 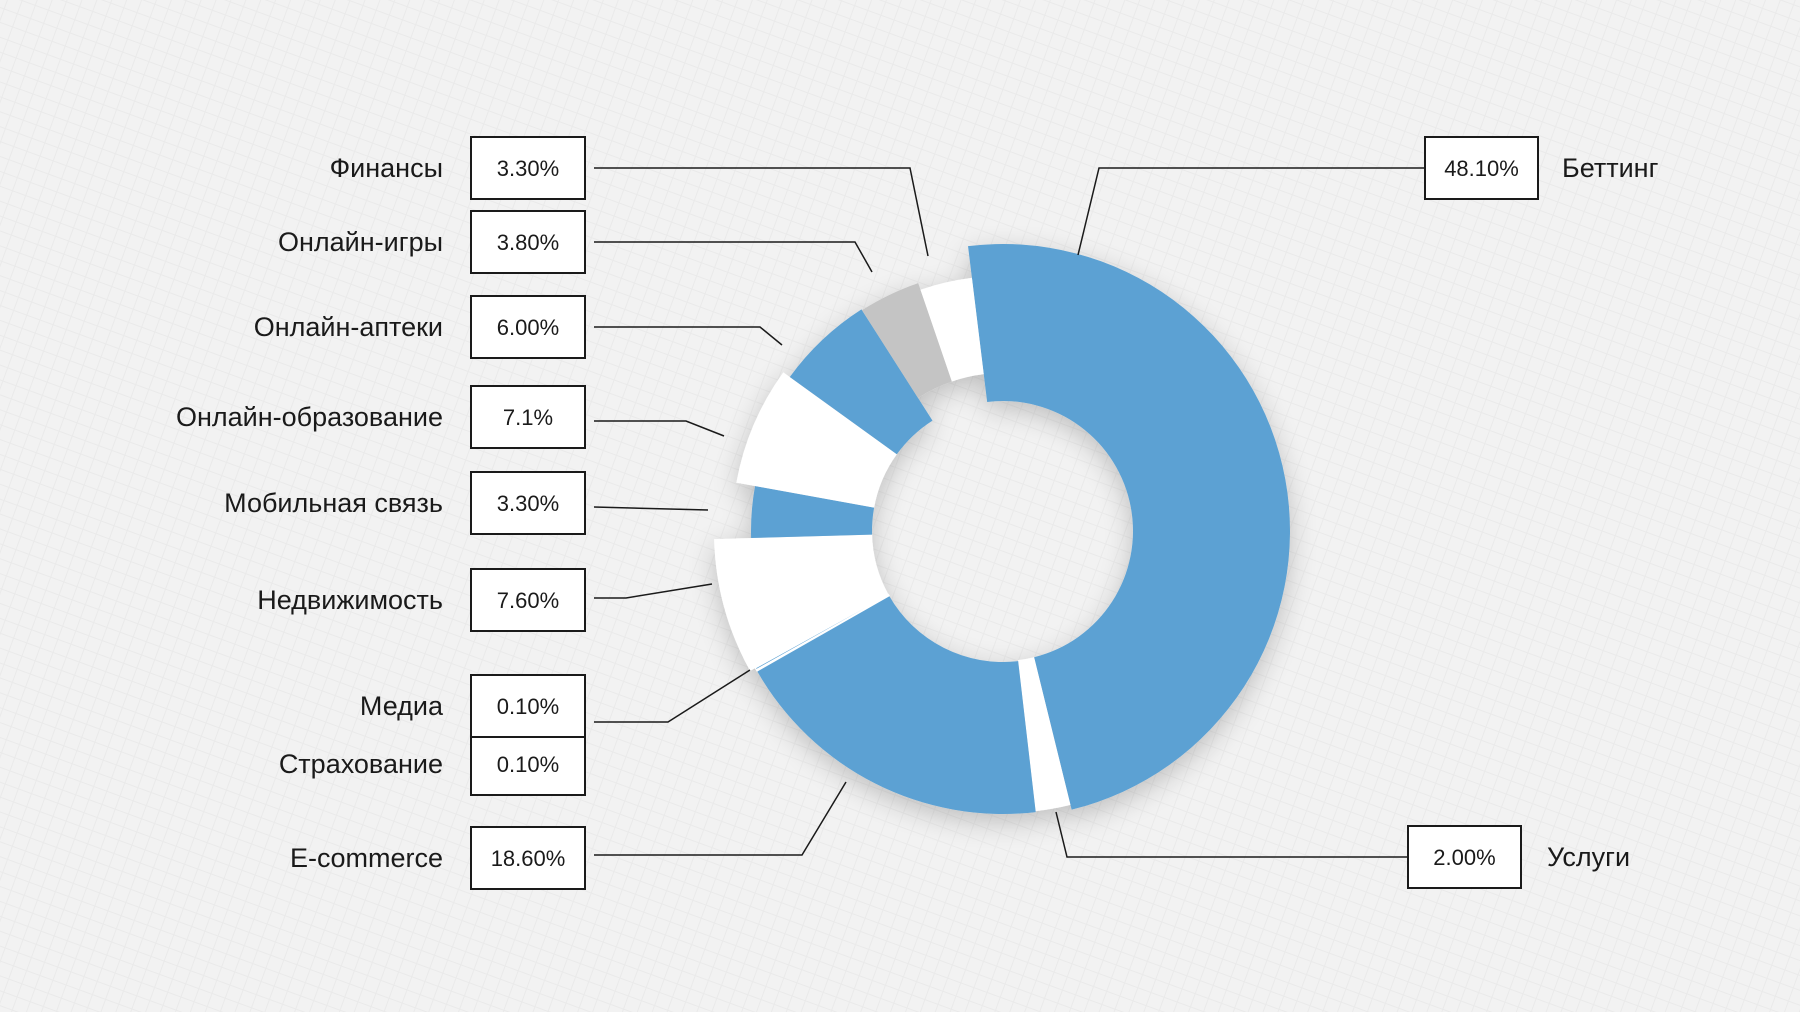 I want to click on category-label-betting: Беттинг, so click(x=1610, y=168).